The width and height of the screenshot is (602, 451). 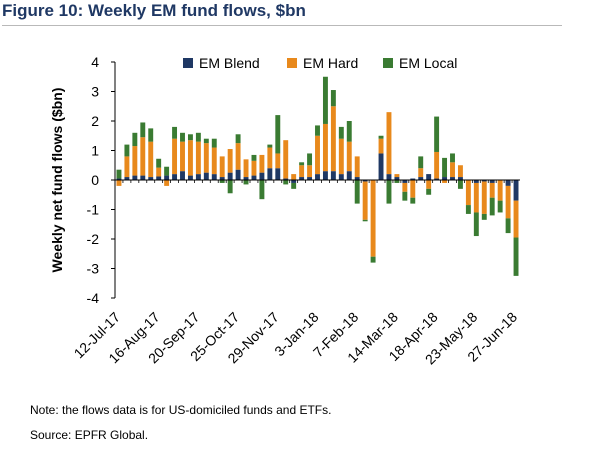 I want to click on legend-label-em-blend: EM Blend, so click(x=229, y=63).